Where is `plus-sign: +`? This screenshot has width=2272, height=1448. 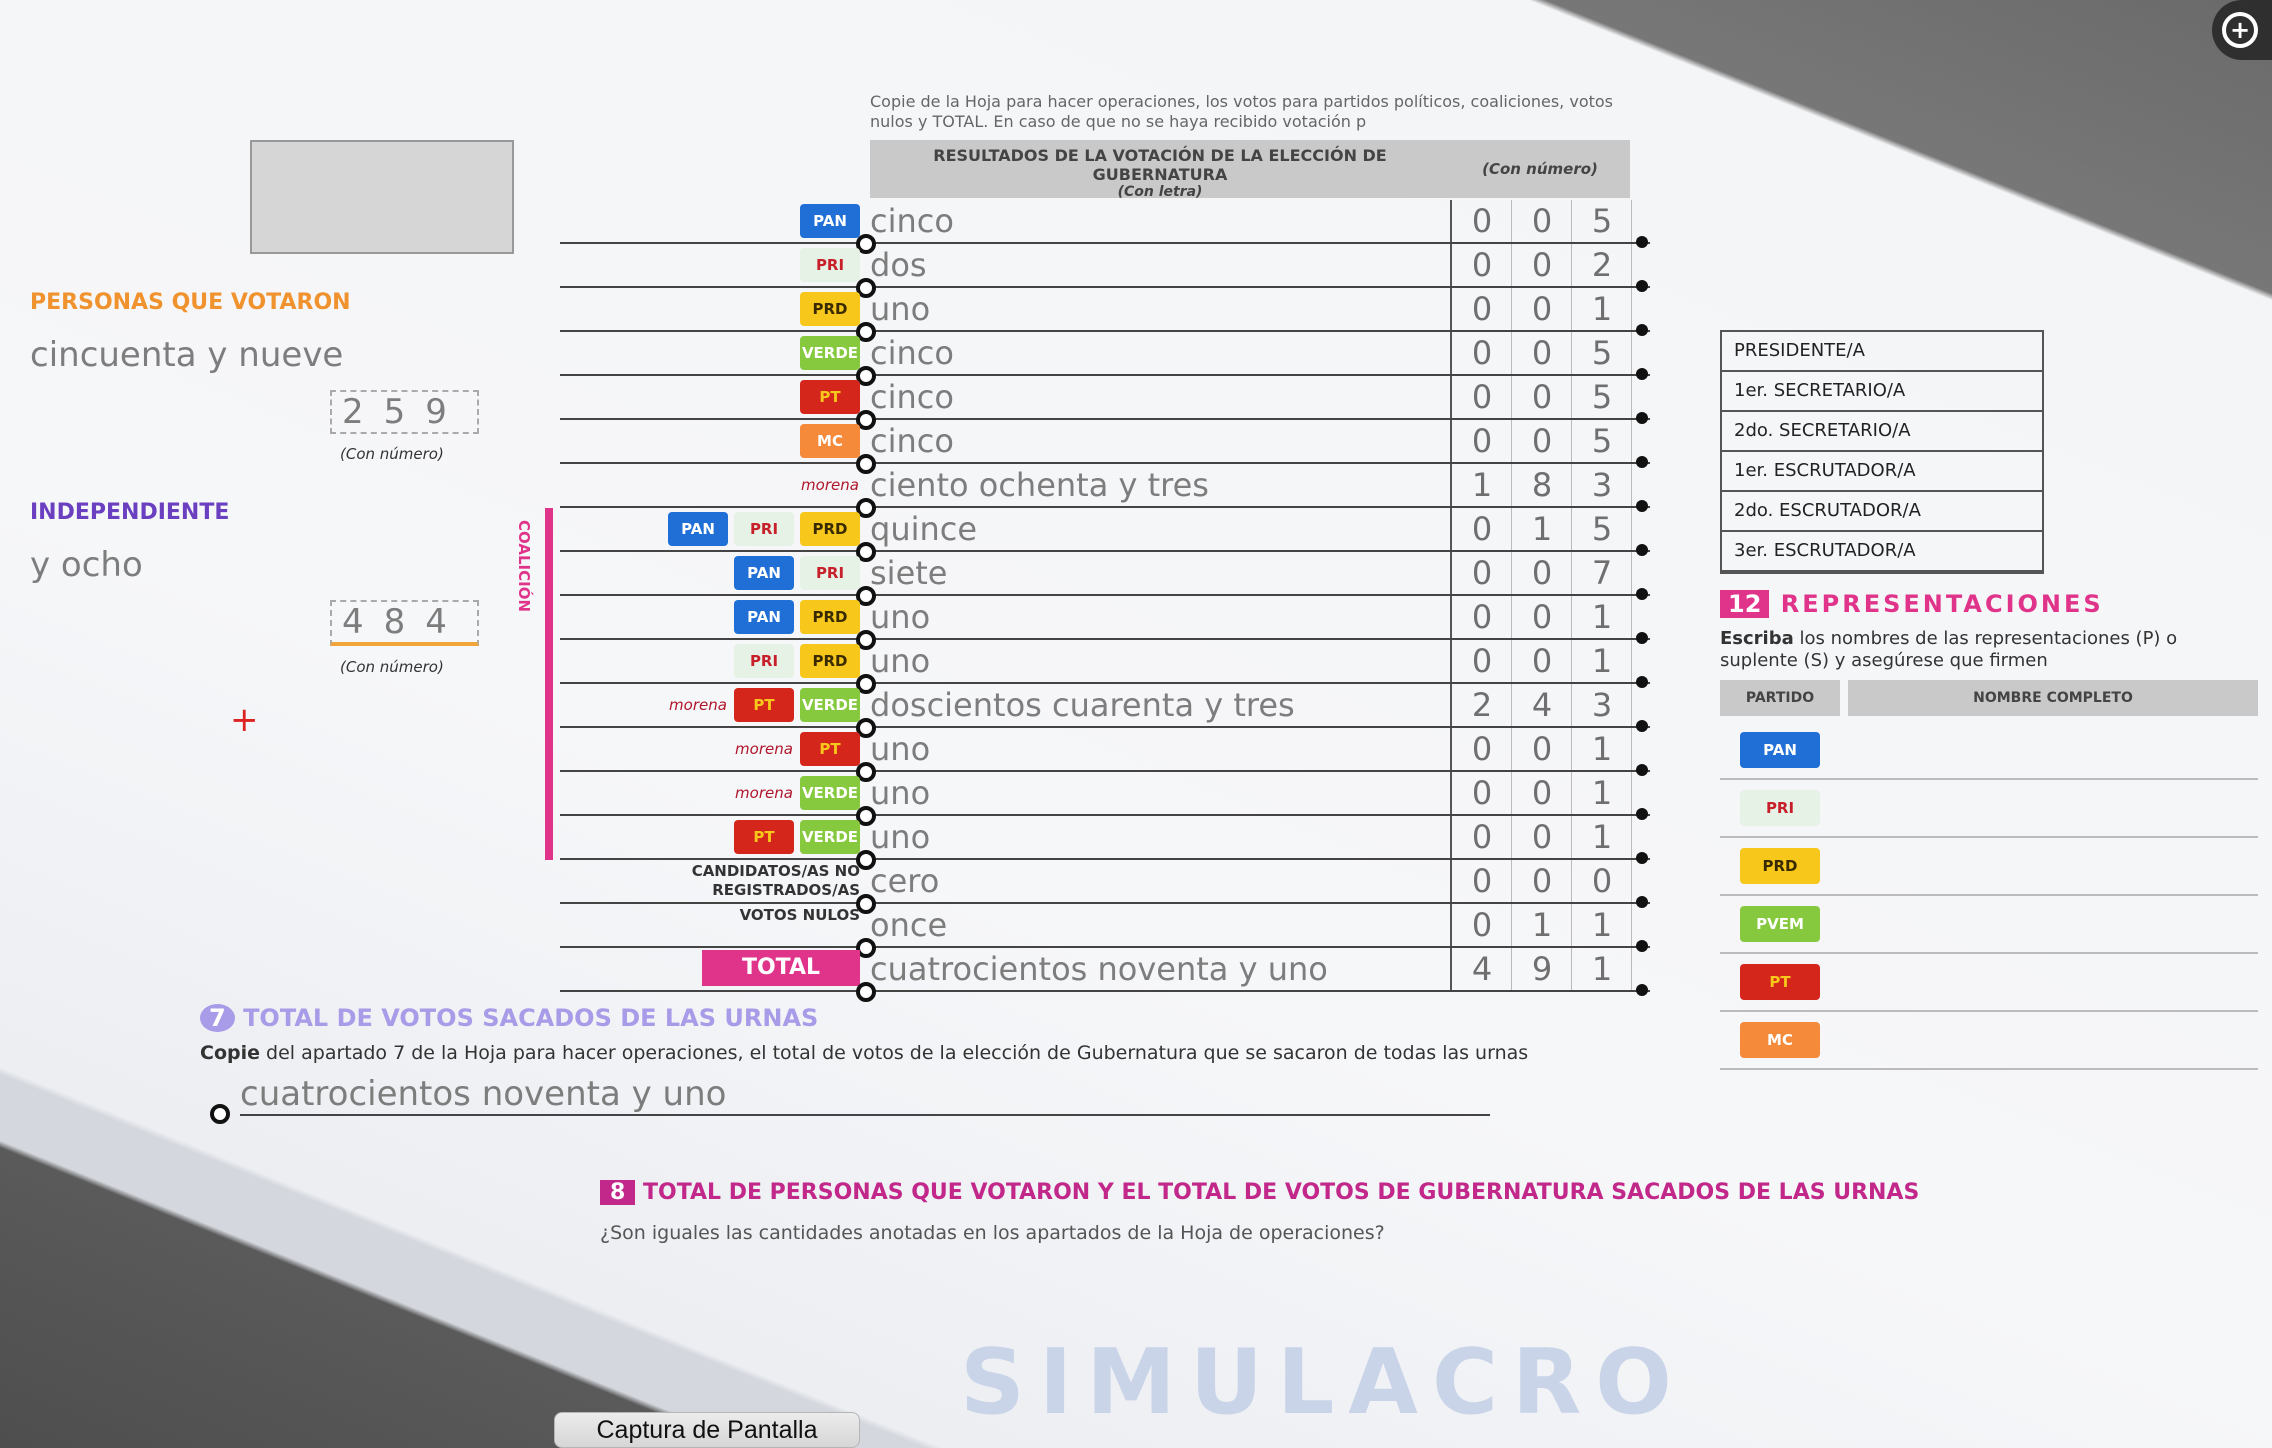
plus-sign: + is located at coordinates (244, 720).